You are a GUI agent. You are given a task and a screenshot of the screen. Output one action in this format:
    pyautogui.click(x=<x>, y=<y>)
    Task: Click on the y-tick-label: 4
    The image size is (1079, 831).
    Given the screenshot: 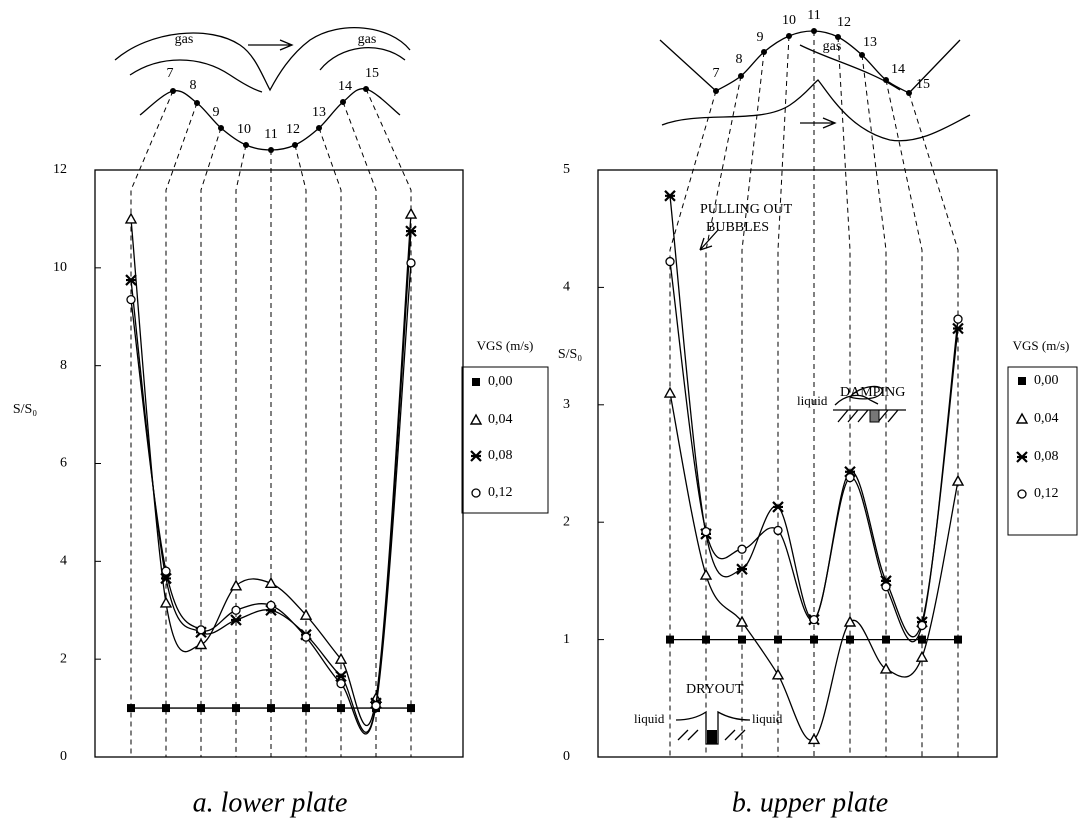 What is the action you would take?
    pyautogui.click(x=63, y=561)
    